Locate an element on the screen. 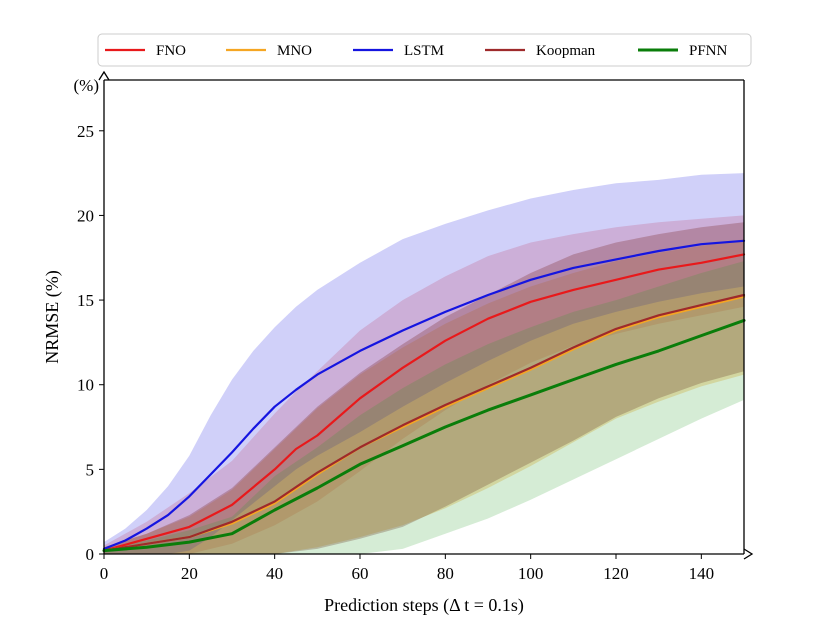  x-tick-label: 0 is located at coordinates (104, 573).